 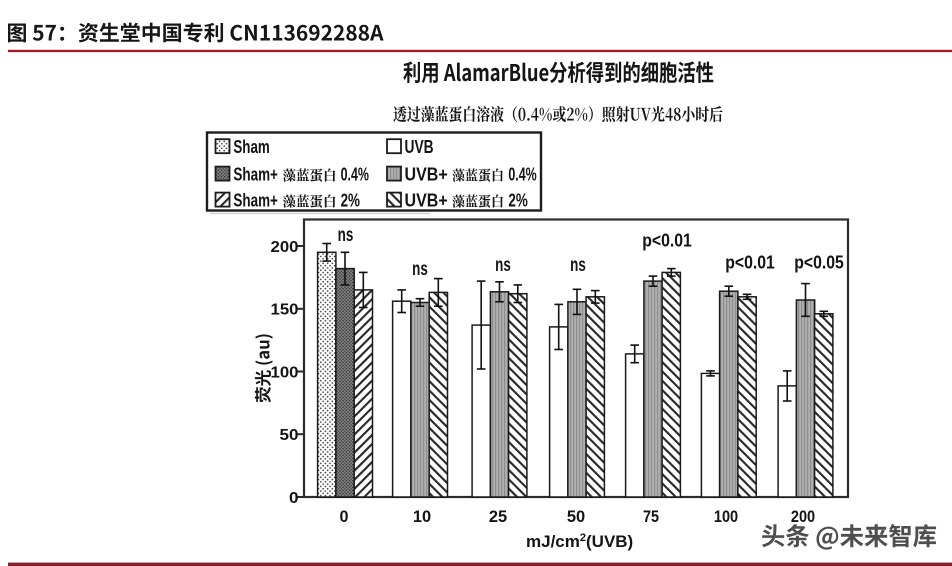 I want to click on svg-text: 25, so click(x=498, y=517).